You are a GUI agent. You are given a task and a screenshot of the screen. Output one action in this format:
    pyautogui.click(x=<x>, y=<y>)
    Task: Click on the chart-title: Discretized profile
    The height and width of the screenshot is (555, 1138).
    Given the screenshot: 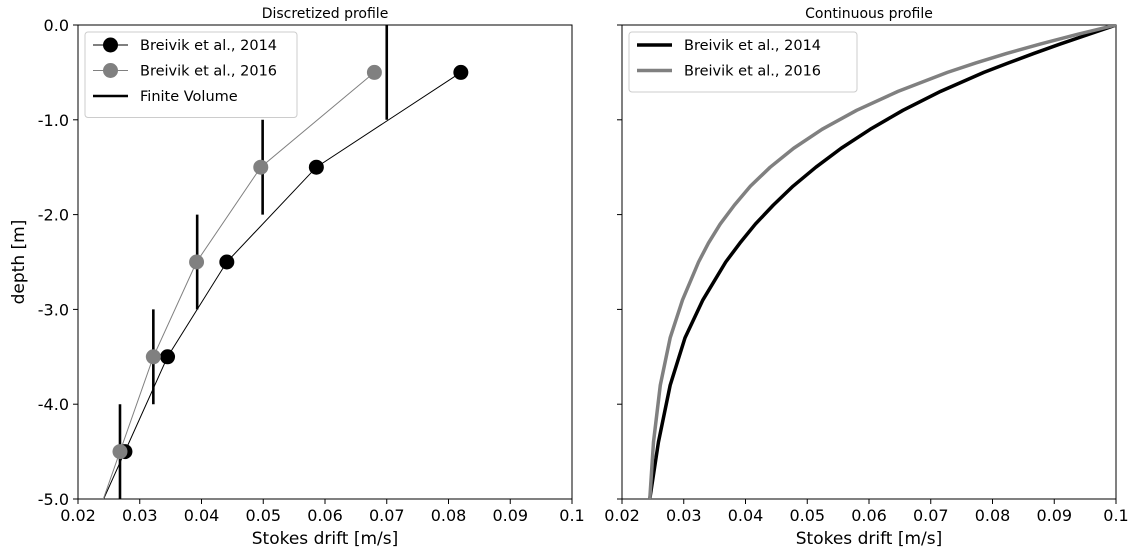 What is the action you would take?
    pyautogui.click(x=325, y=14)
    